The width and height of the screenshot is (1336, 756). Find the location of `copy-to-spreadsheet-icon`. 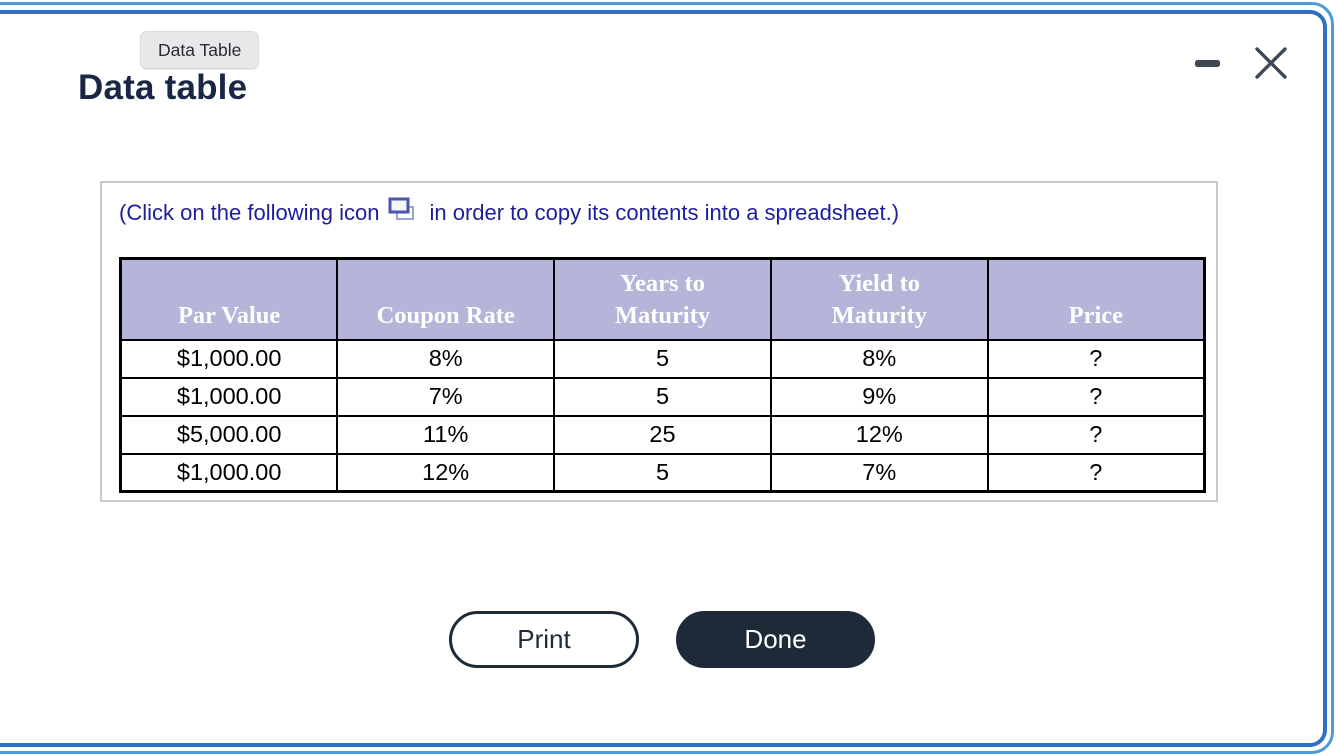

copy-to-spreadsheet-icon is located at coordinates (402, 212).